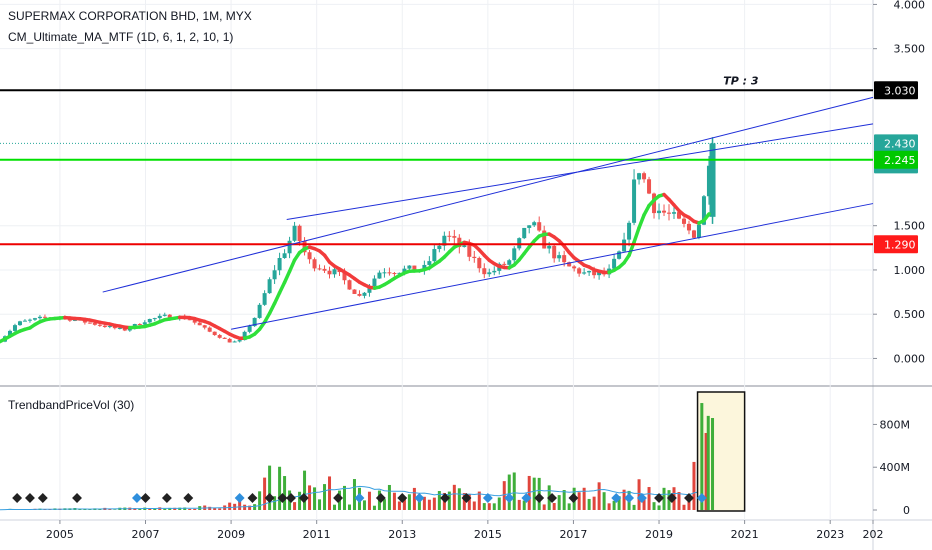  Describe the element at coordinates (910, 5) in the screenshot. I see `price-tick-label: 4.000` at that location.